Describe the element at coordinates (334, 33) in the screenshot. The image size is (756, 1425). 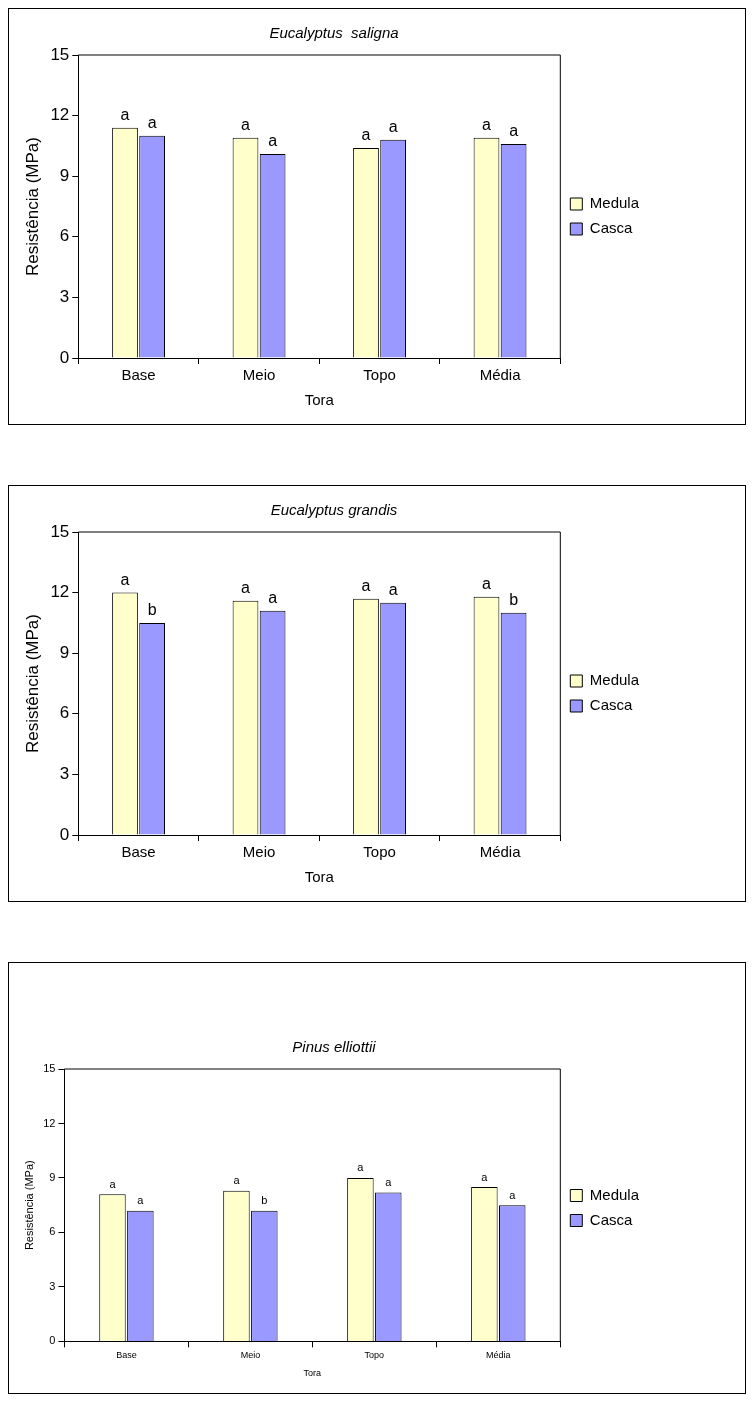
I see `chart-title: Eucalyptus saligna` at that location.